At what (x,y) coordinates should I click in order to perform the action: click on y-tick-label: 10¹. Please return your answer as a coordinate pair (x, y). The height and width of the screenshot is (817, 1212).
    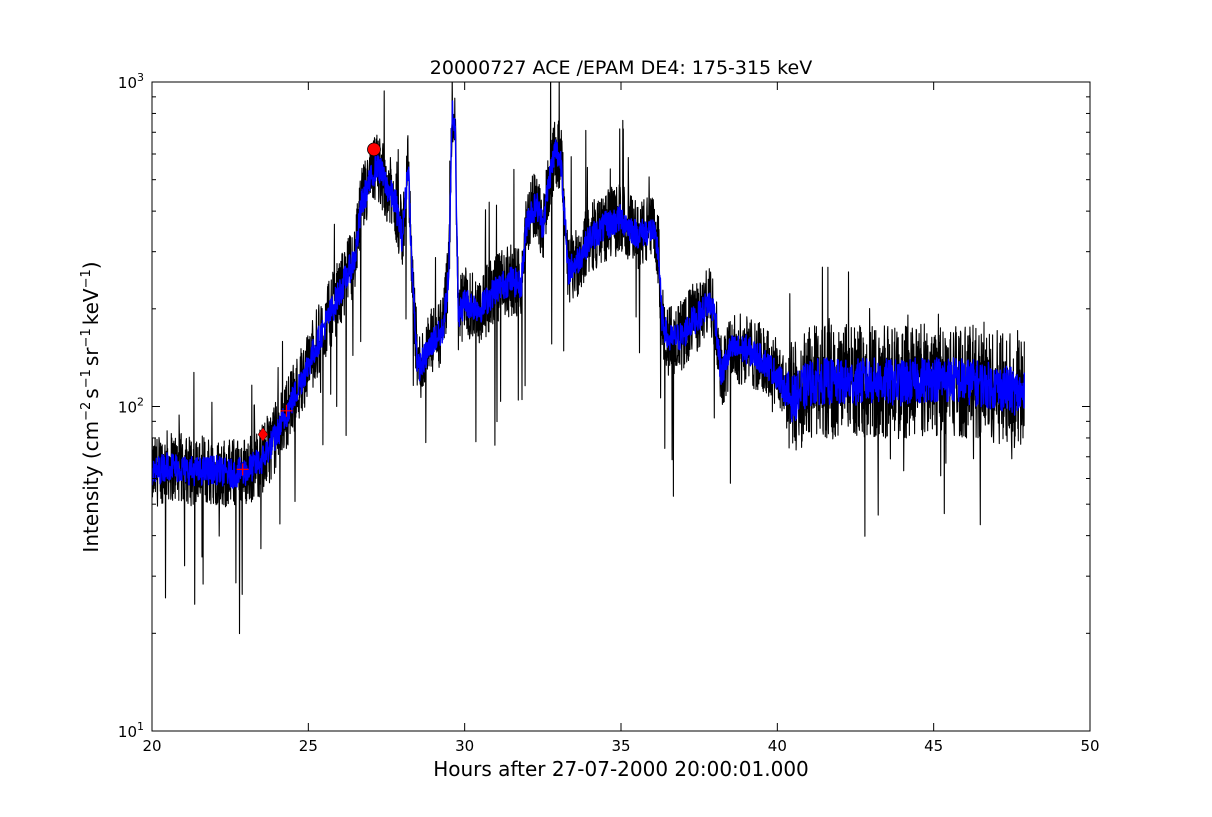
    Looking at the image, I should click on (131, 730).